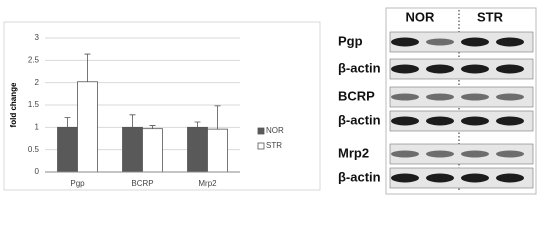 Image resolution: width=540 pixels, height=240 pixels. What do you see at coordinates (490, 16) in the screenshot?
I see `lane-label: STR` at bounding box center [490, 16].